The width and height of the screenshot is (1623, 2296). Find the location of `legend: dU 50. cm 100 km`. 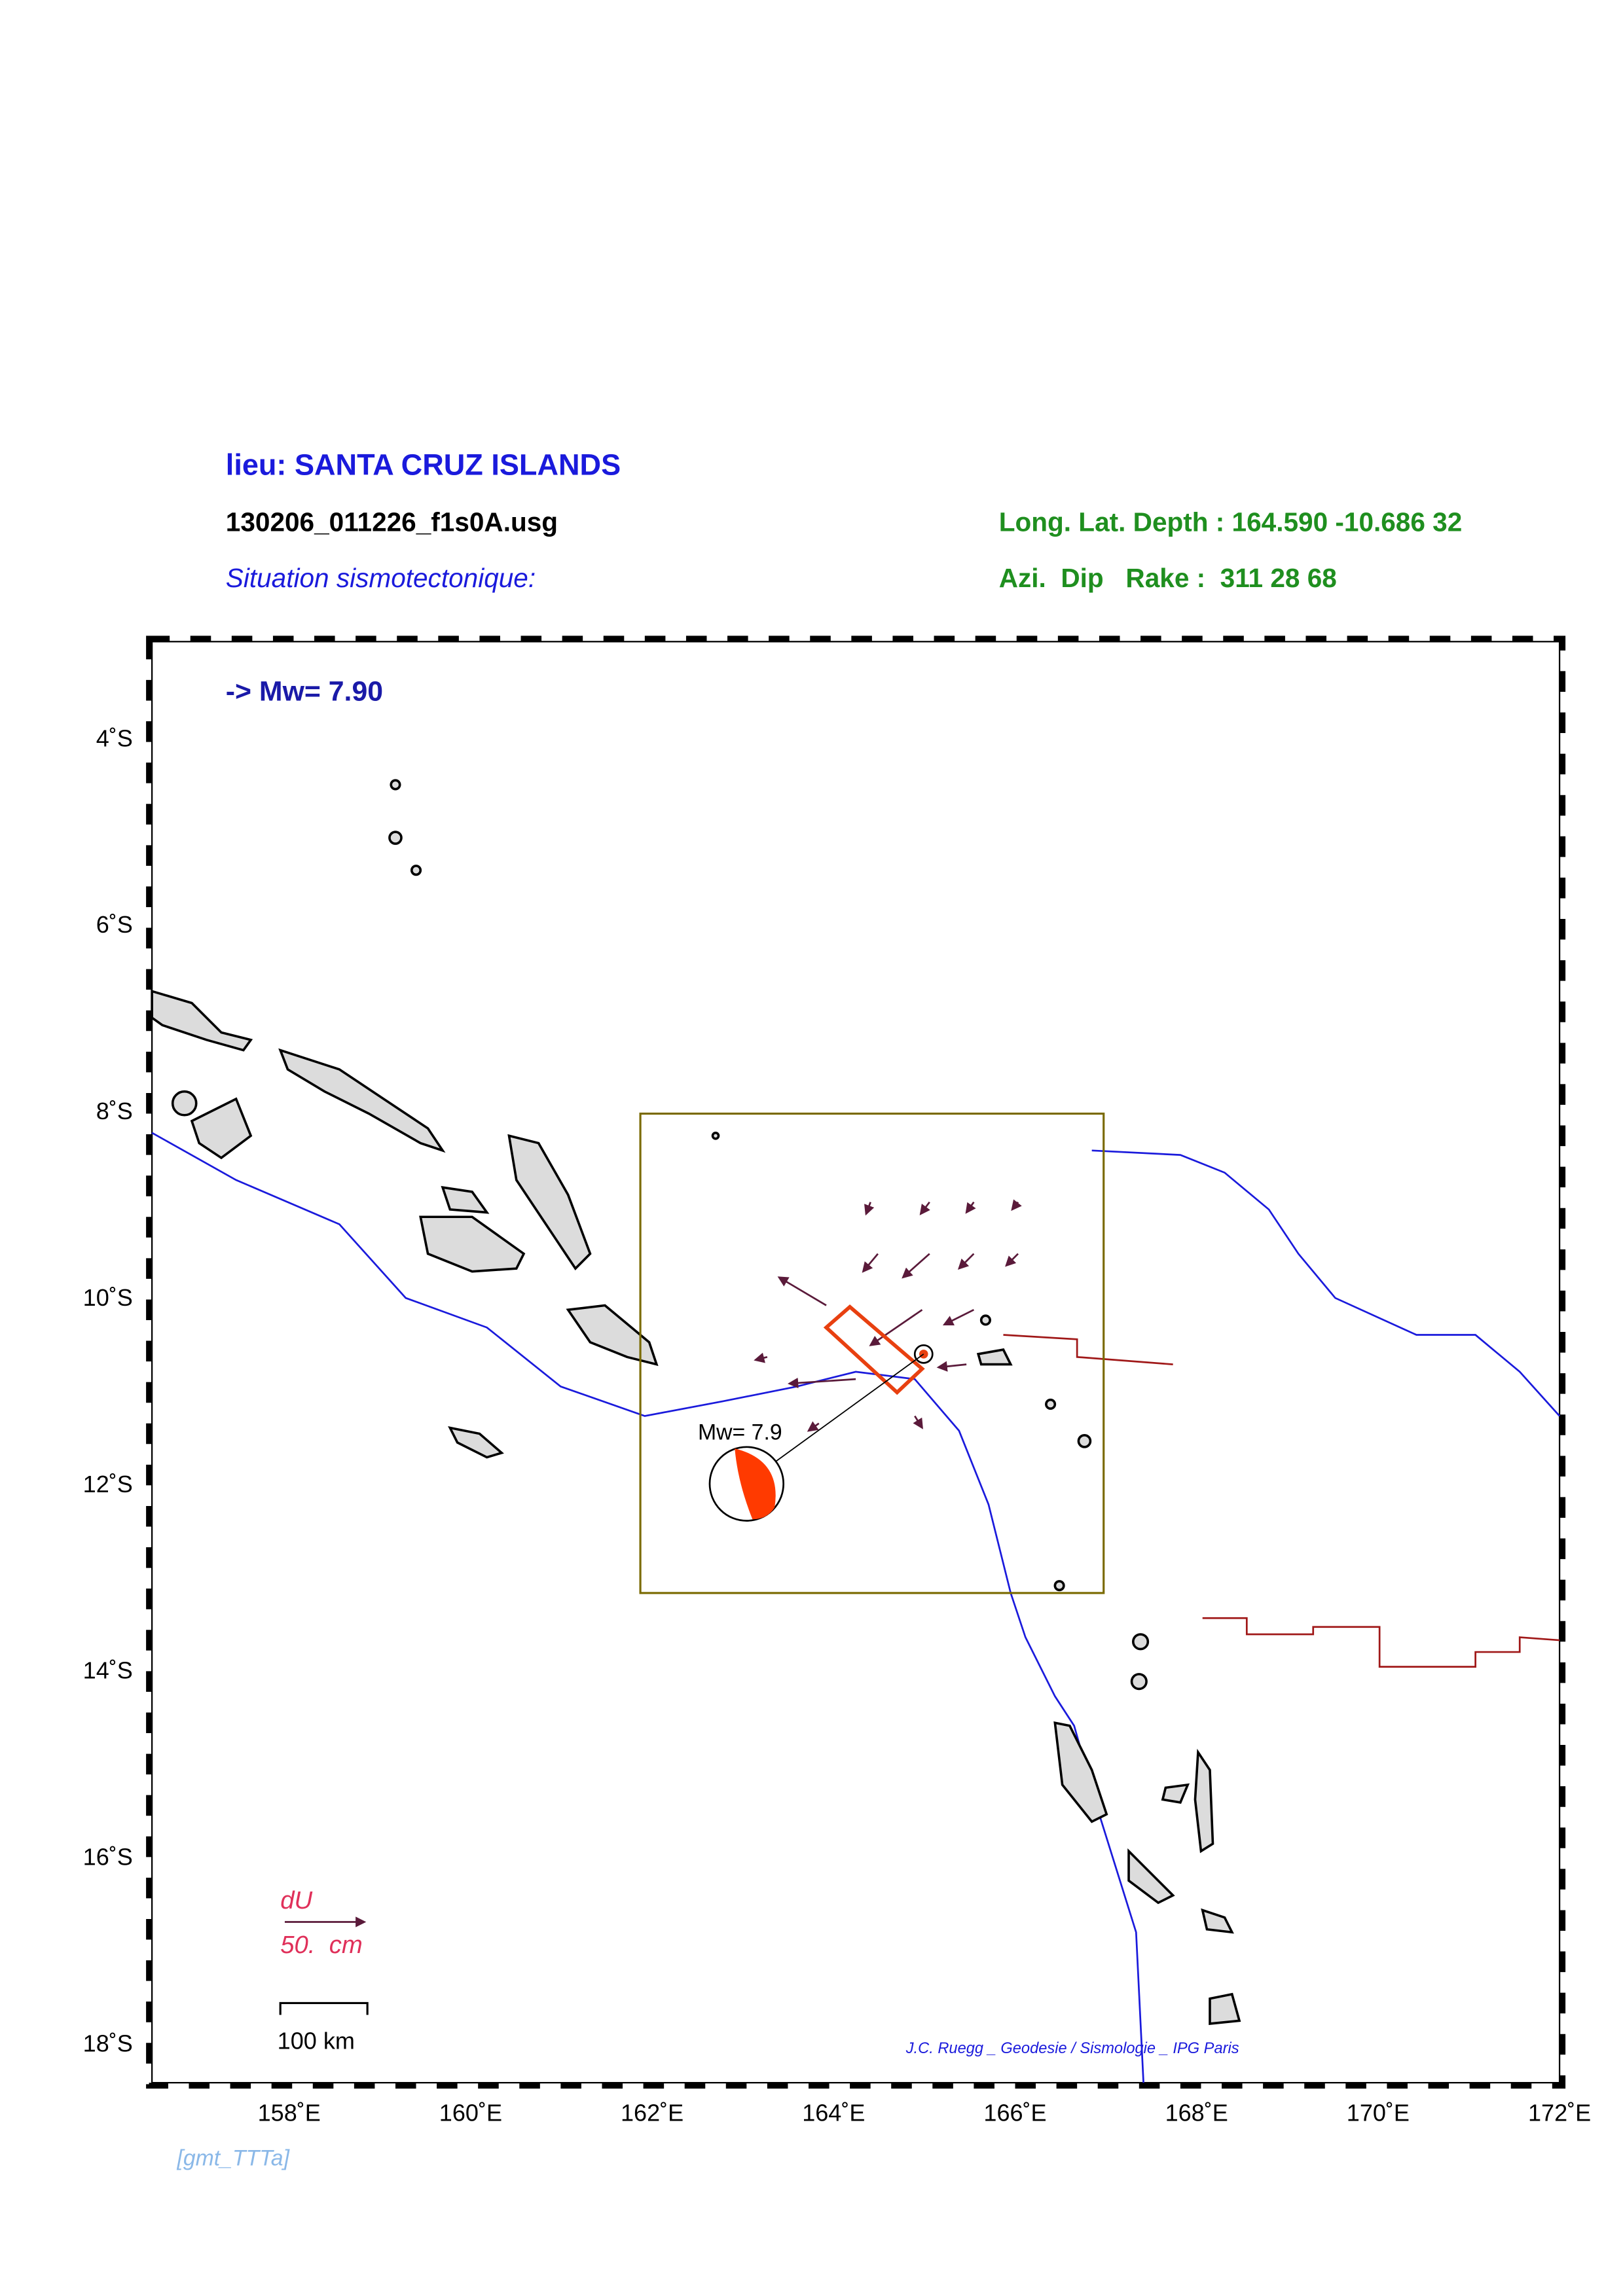

legend: dU 50. cm 100 km is located at coordinates (323, 1970).